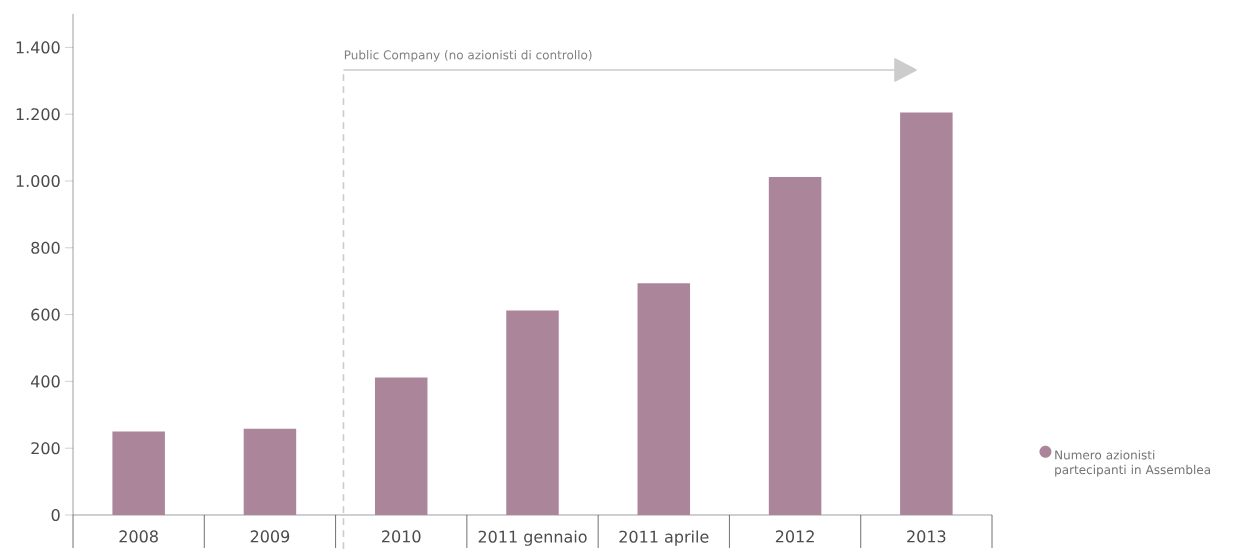 This screenshot has width=1255, height=550. I want to click on x-tick-label: 2010, so click(401, 536).